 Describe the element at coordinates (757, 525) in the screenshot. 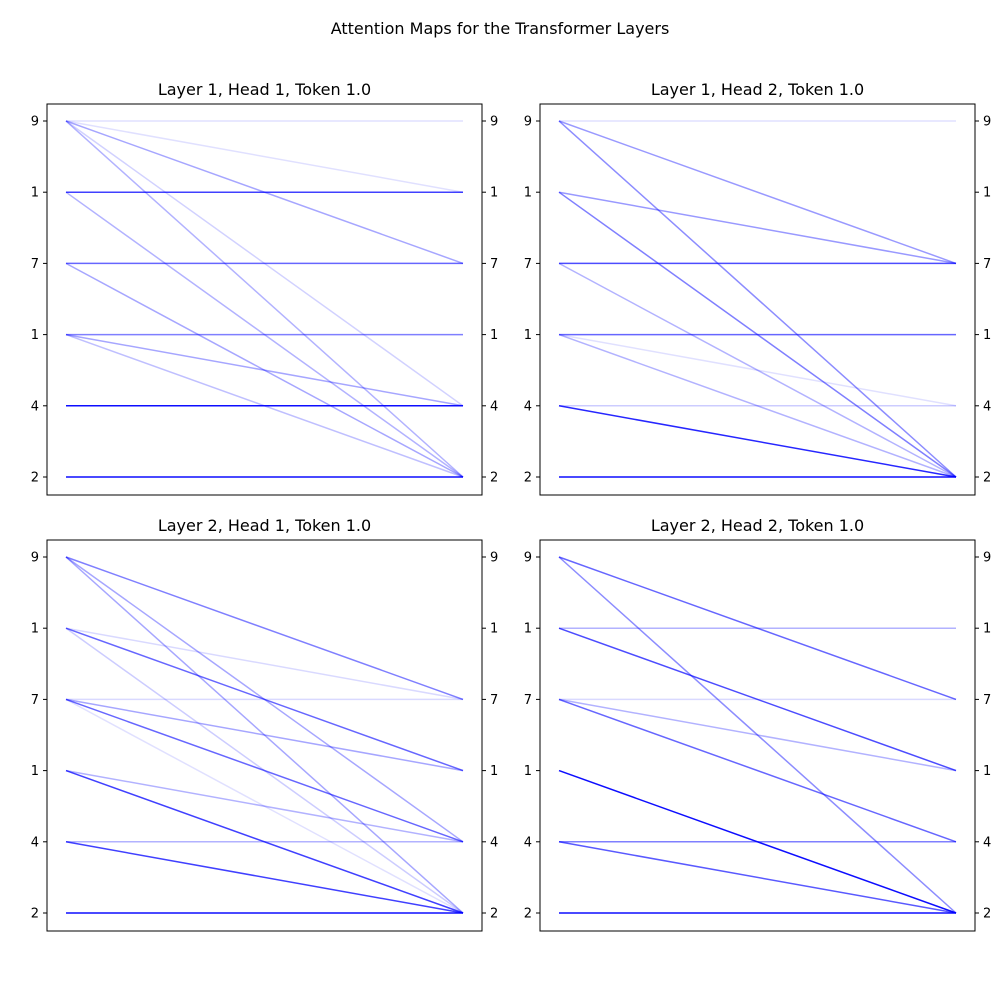

I see `panel-title: Layer 2, Head 2, Token 1.0` at that location.